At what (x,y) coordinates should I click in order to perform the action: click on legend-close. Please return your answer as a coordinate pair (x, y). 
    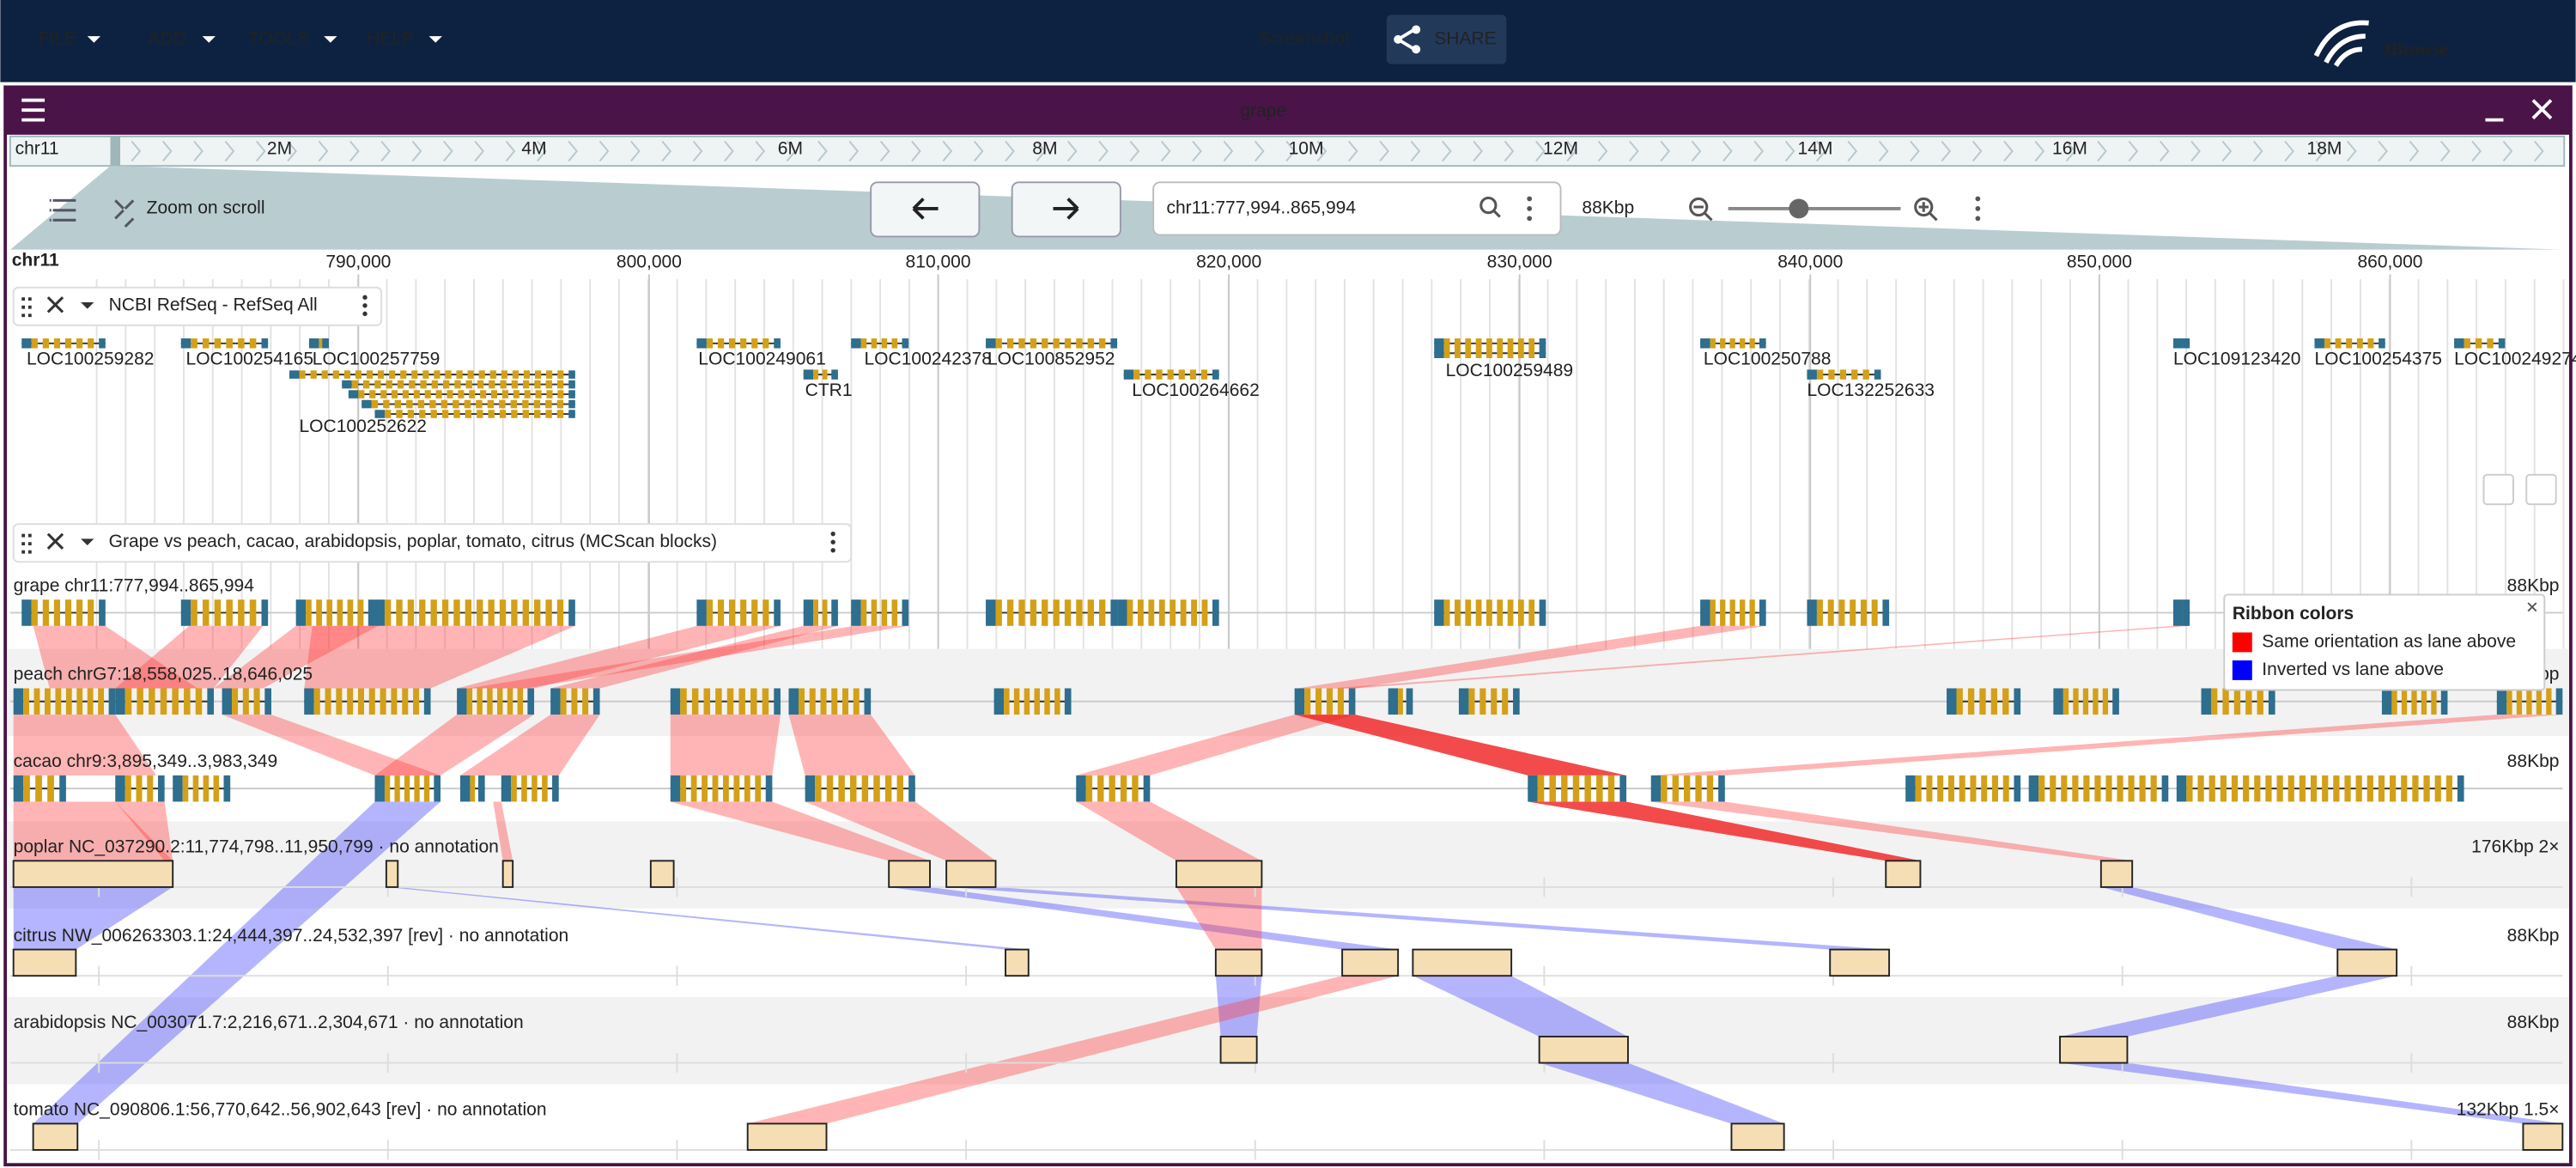
    Looking at the image, I should click on (2532, 607).